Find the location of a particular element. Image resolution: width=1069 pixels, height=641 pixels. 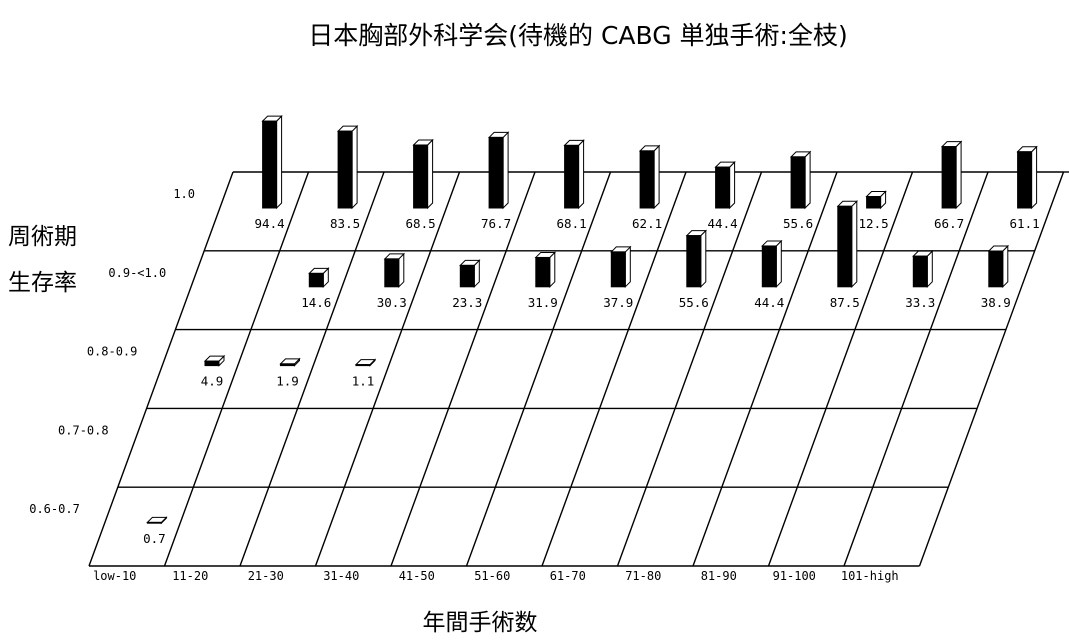

bar-value-label: 31.9 is located at coordinates (543, 302).